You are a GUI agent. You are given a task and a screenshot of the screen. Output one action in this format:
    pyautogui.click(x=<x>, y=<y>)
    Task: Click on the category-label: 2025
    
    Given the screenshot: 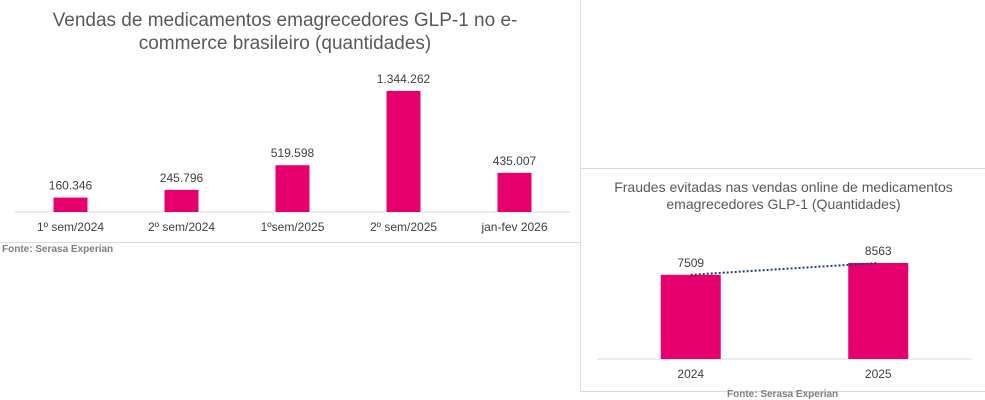 What is the action you would take?
    pyautogui.click(x=878, y=374)
    